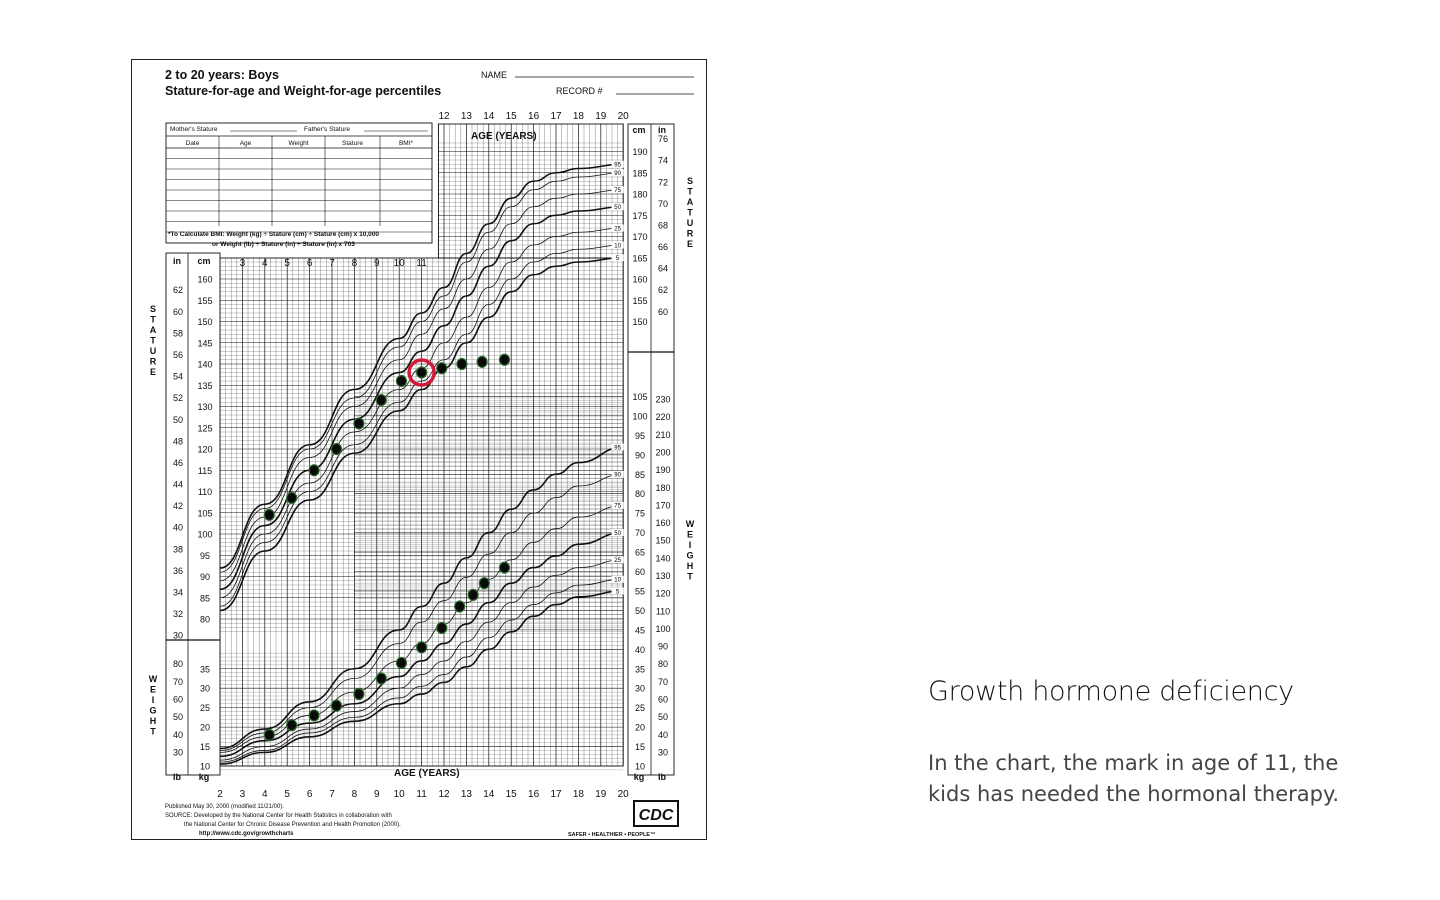 The image size is (1440, 900). What do you see at coordinates (640, 689) in the screenshot?
I see `weight-kg-tick-right: 30` at bounding box center [640, 689].